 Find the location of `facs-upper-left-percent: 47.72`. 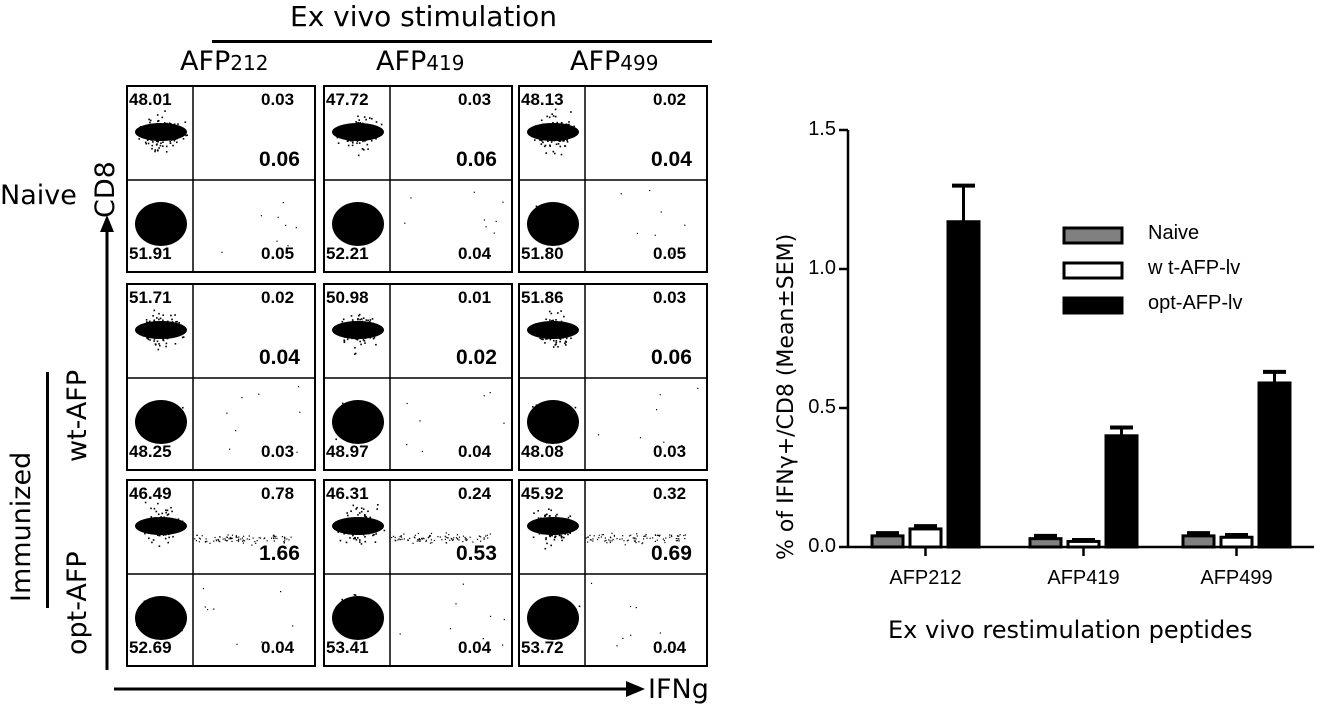

facs-upper-left-percent: 47.72 is located at coordinates (347, 99).